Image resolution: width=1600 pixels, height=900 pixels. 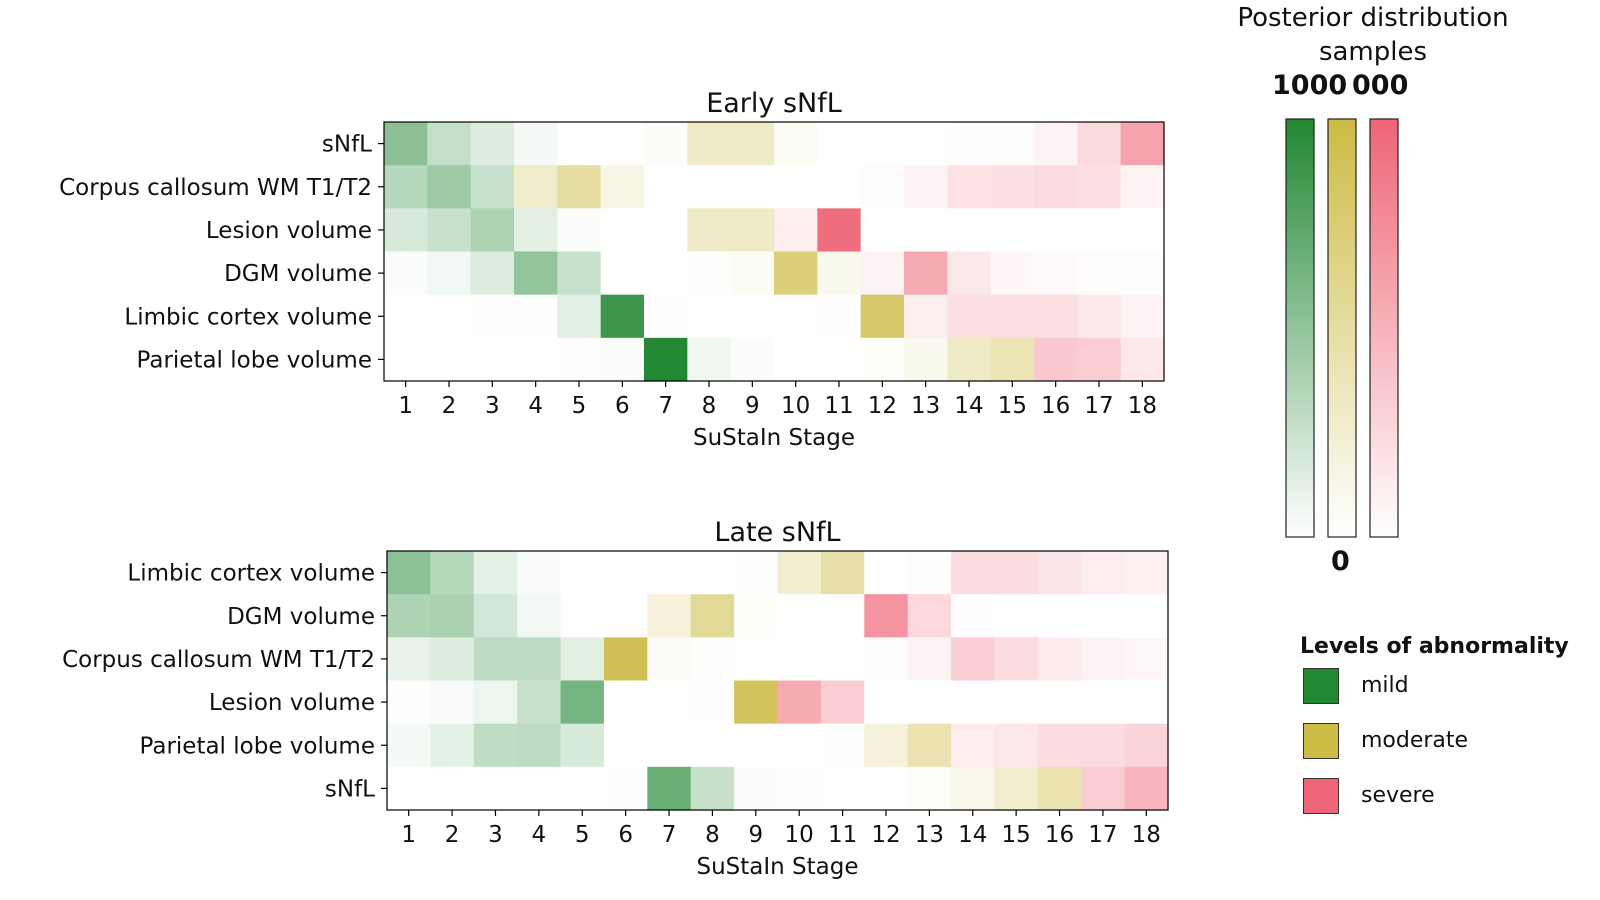 I want to click on x-tick-label: 15, so click(x=1012, y=406).